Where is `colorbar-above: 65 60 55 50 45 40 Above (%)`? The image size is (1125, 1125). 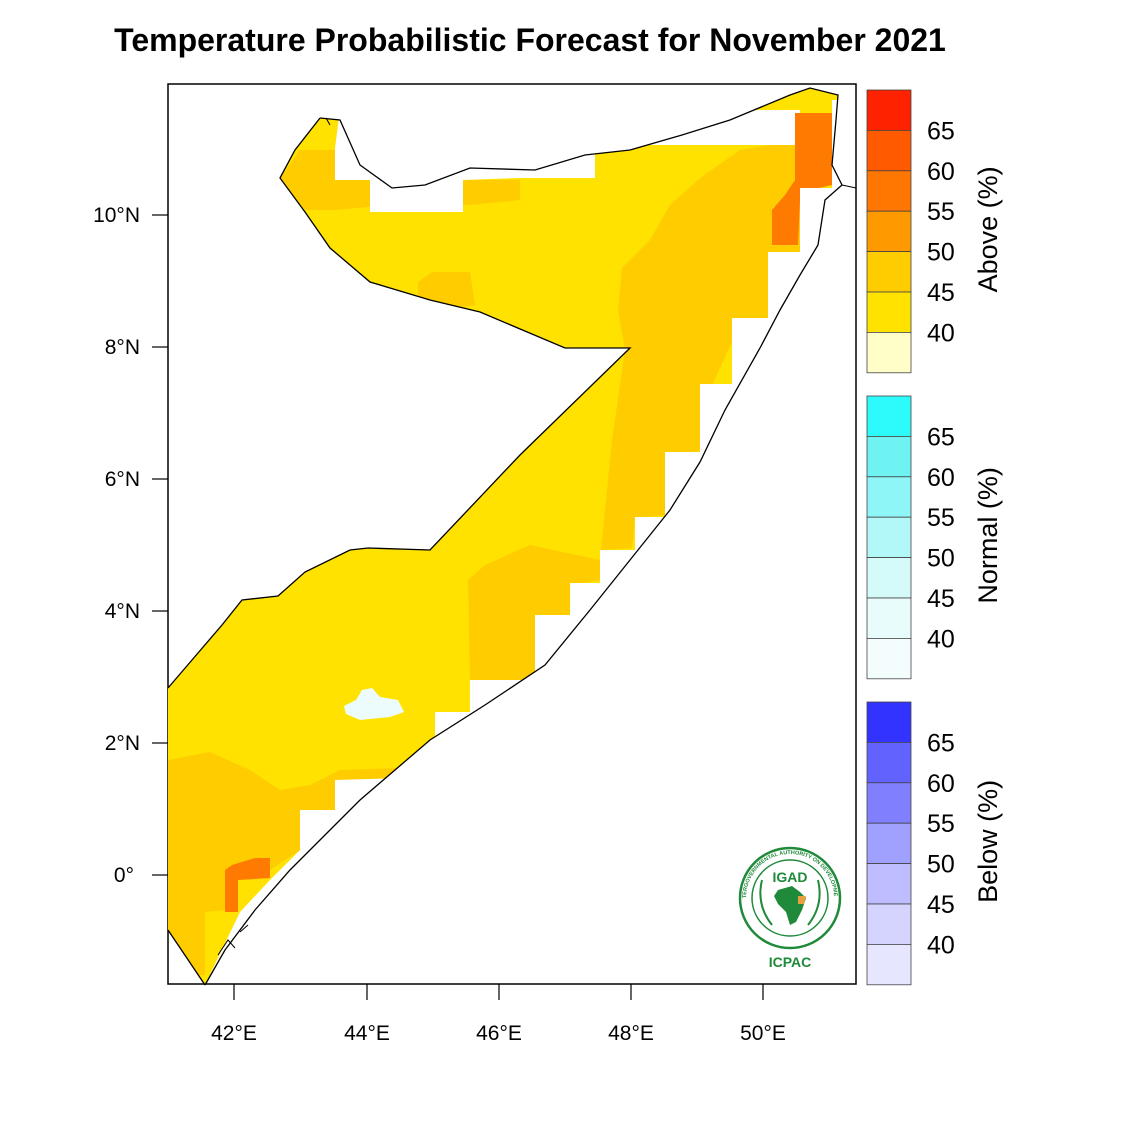
colorbar-above: 65 60 55 50 45 40 Above (%) is located at coordinates (934, 231).